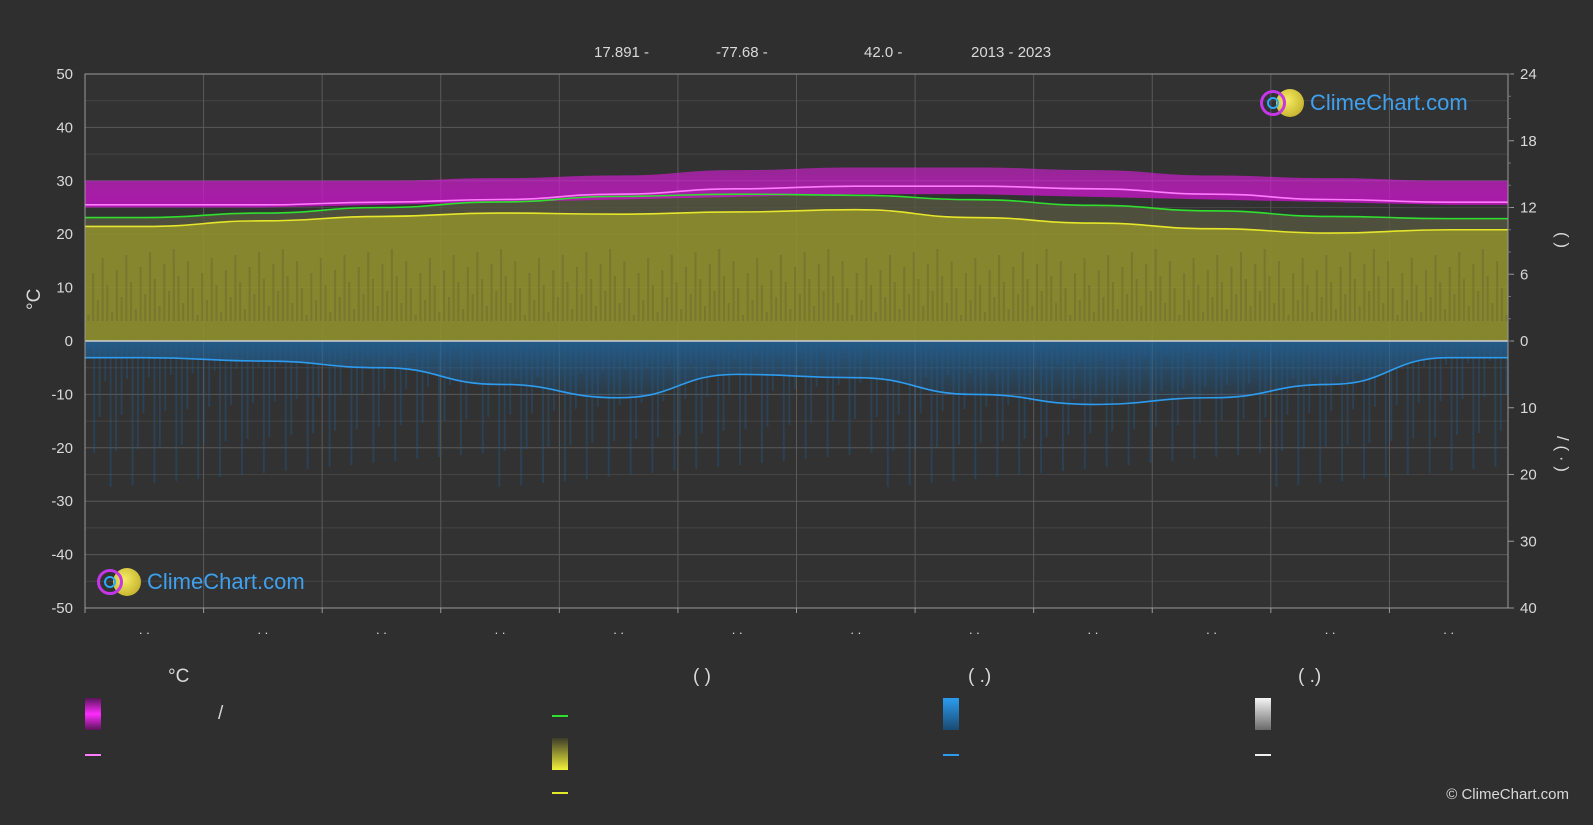  I want to click on right-top-tick-label: 6, so click(1524, 274).